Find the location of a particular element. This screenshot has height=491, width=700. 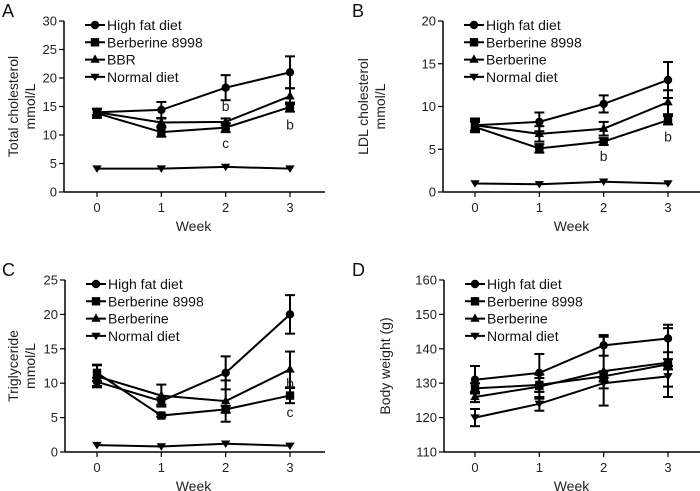

y-tick-label: 0 is located at coordinates (54, 452).